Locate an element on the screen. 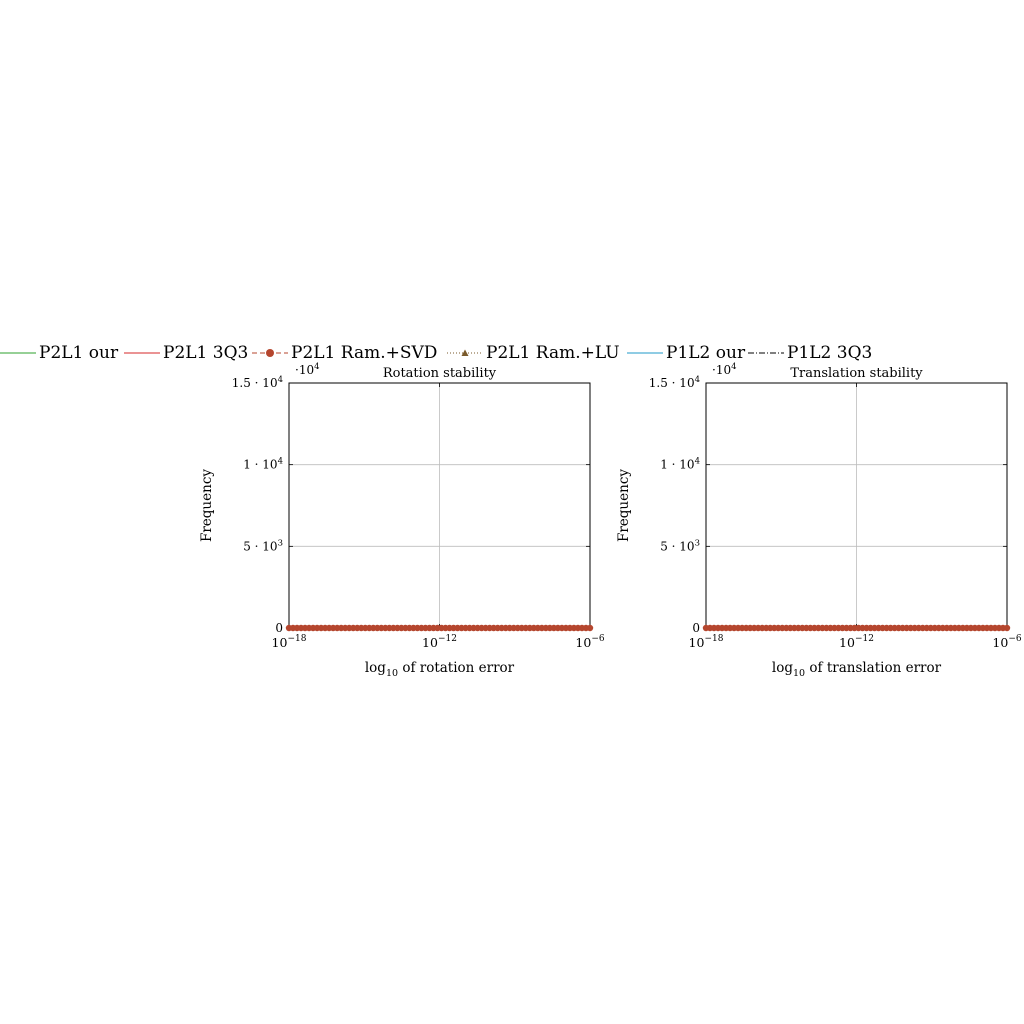 Image resolution: width=1024 pixels, height=1024 pixels. legend-label: P2L1 our is located at coordinates (79, 353).